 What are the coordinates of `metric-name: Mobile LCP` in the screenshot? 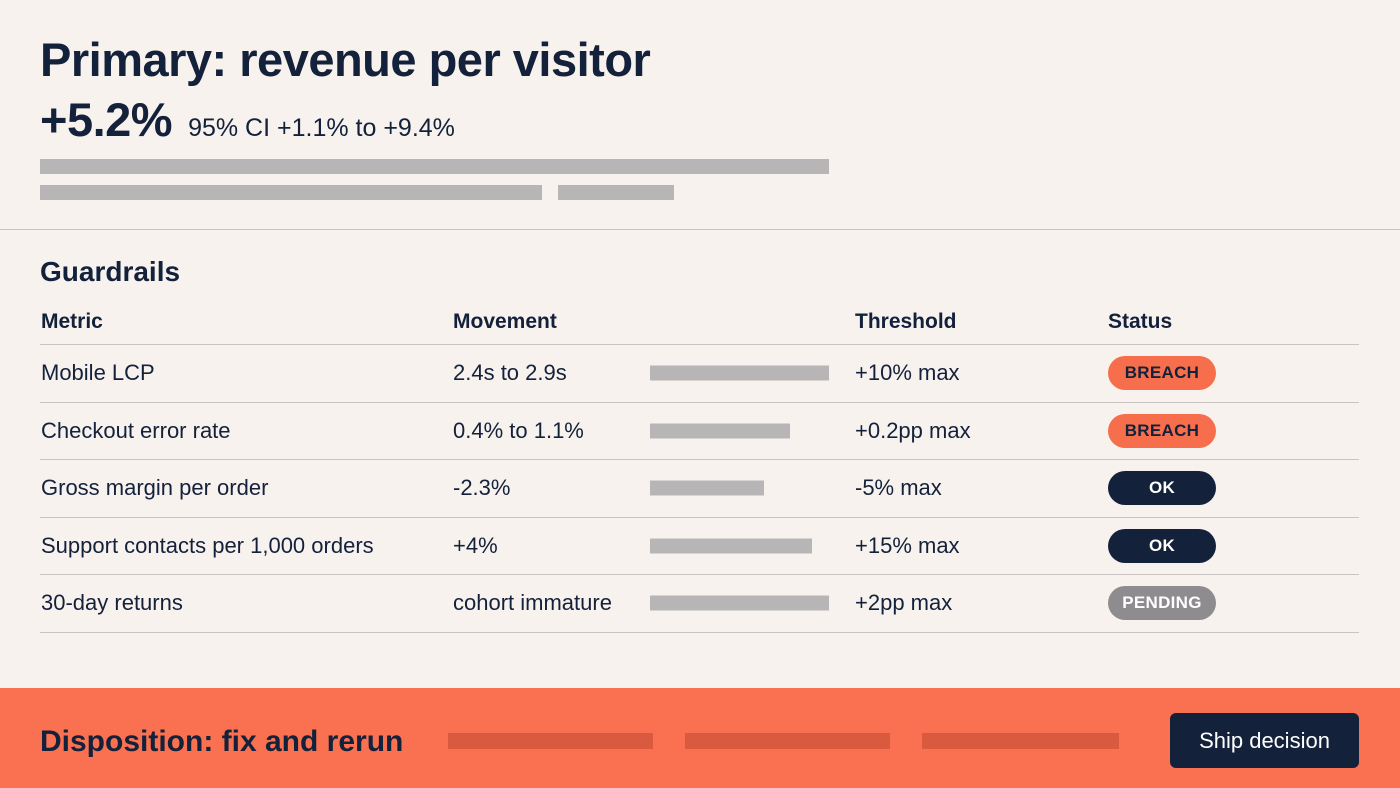 It's located at (98, 373).